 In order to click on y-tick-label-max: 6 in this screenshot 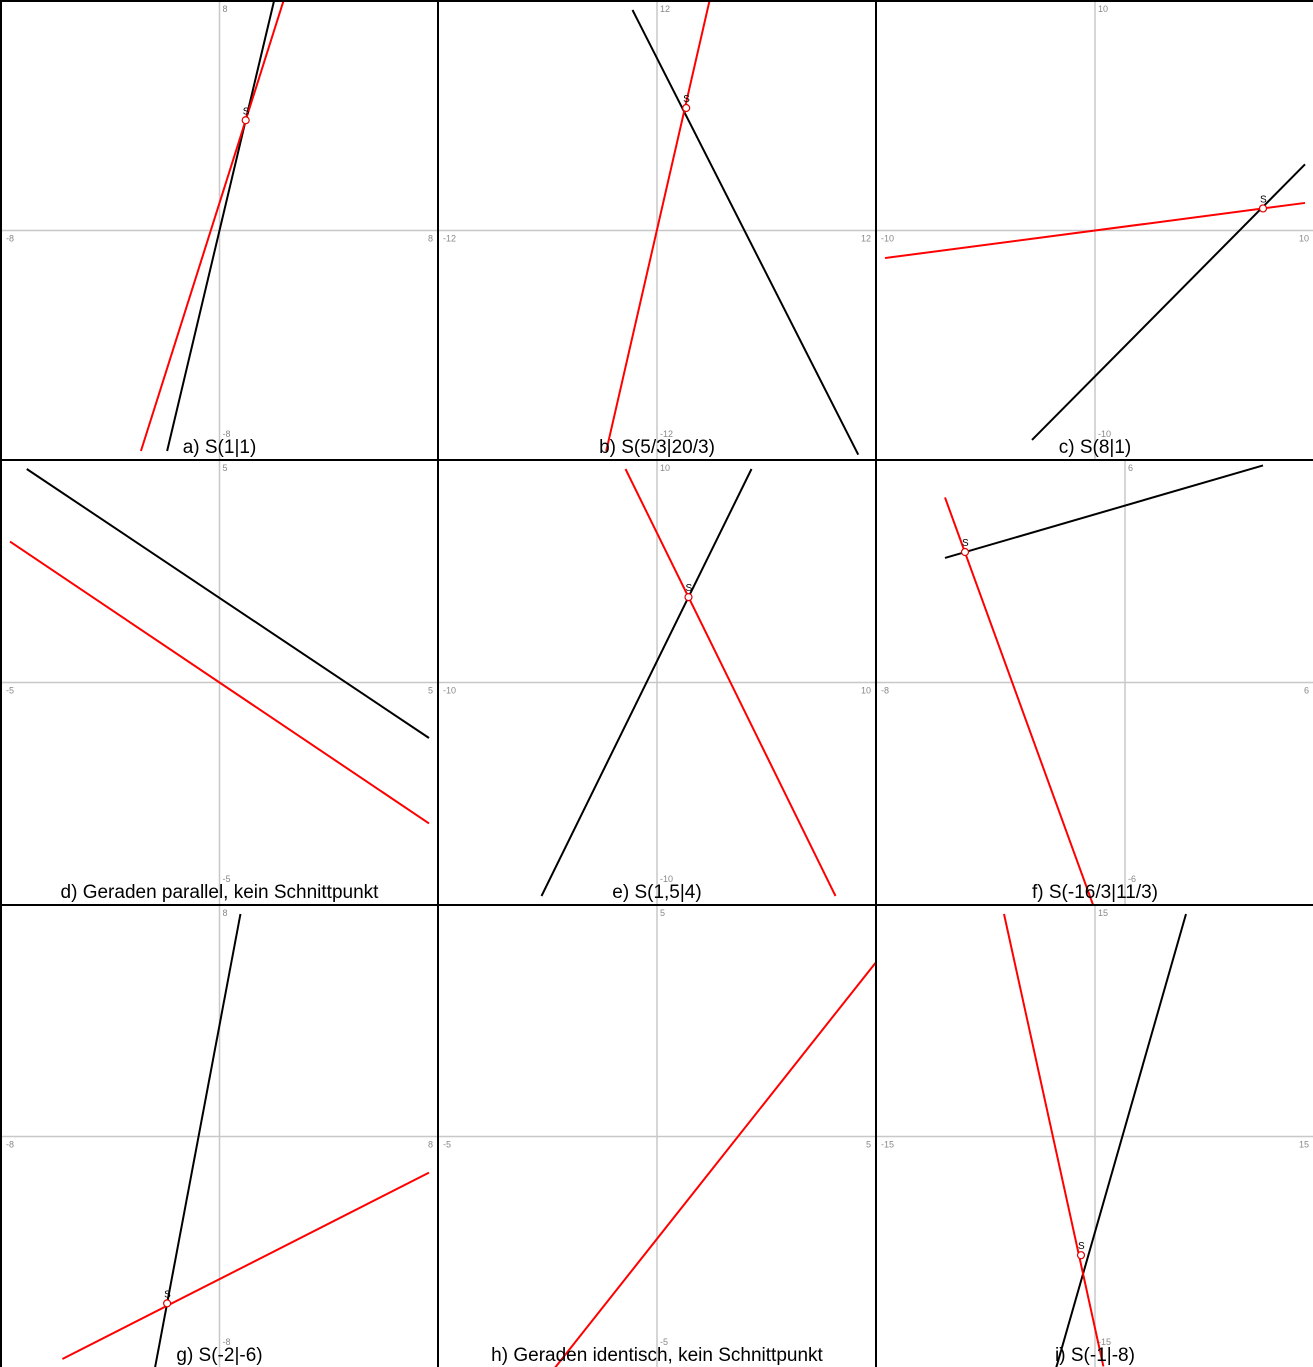, I will do `click(1130, 468)`.